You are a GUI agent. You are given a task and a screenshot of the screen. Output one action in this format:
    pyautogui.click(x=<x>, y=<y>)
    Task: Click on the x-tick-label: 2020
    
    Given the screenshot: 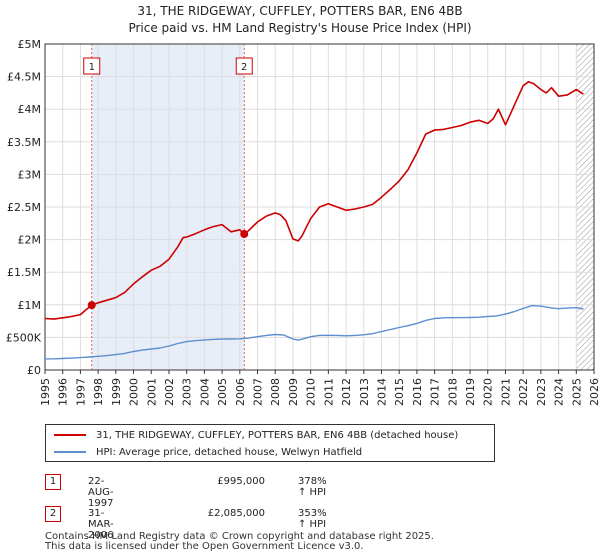 What is the action you would take?
    pyautogui.click(x=488, y=392)
    